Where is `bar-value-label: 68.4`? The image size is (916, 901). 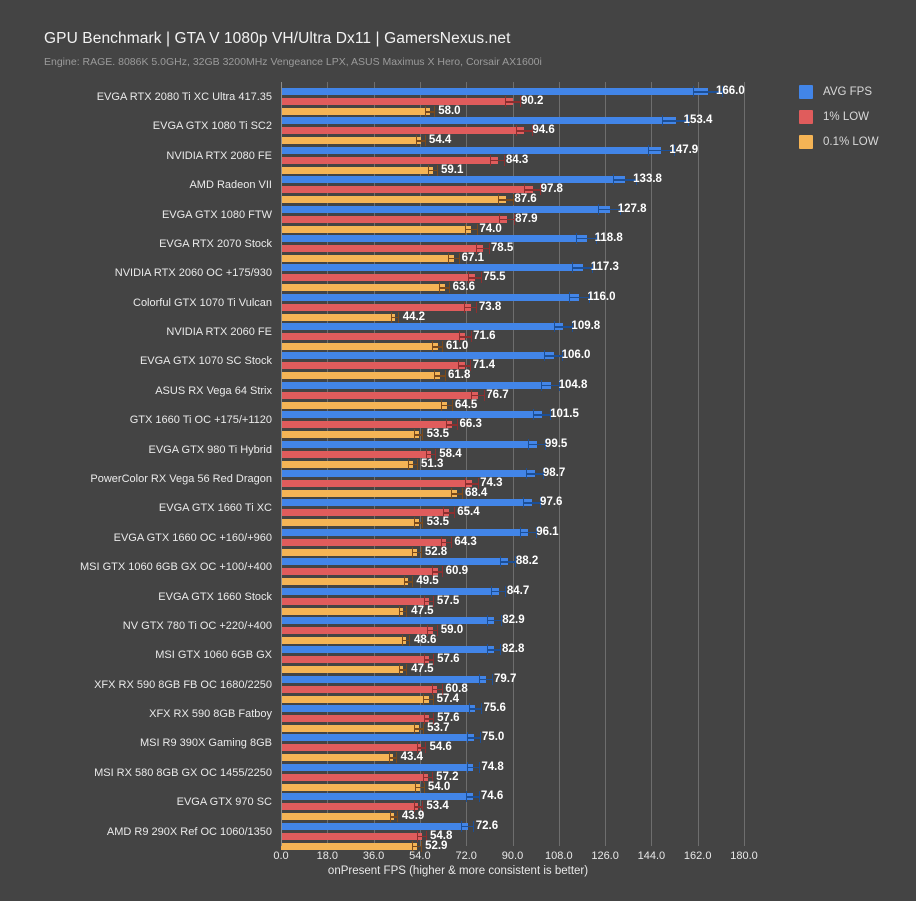
bar-value-label: 68.4 is located at coordinates (476, 493).